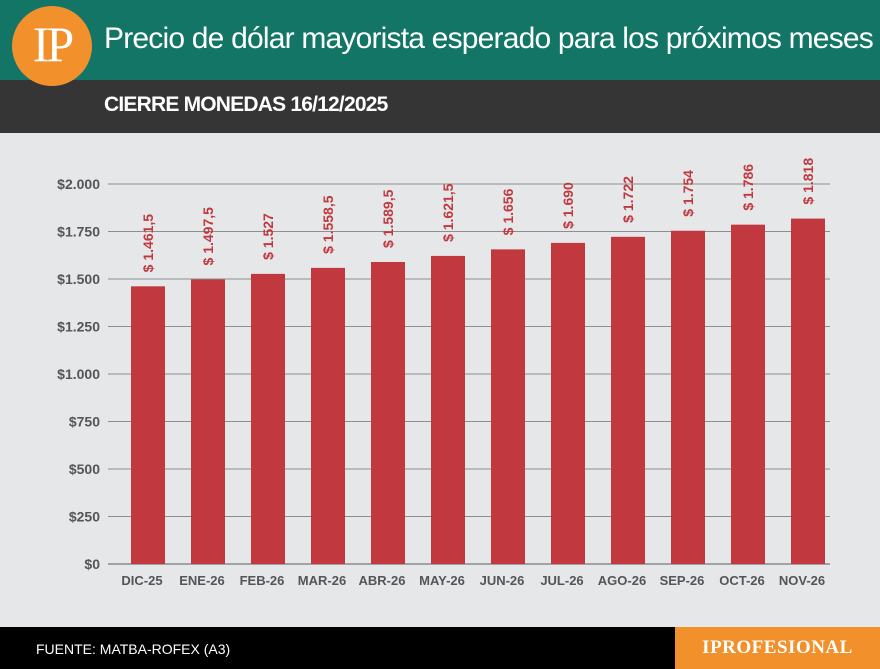  I want to click on x-tick-label: MAR-26, so click(322, 580).